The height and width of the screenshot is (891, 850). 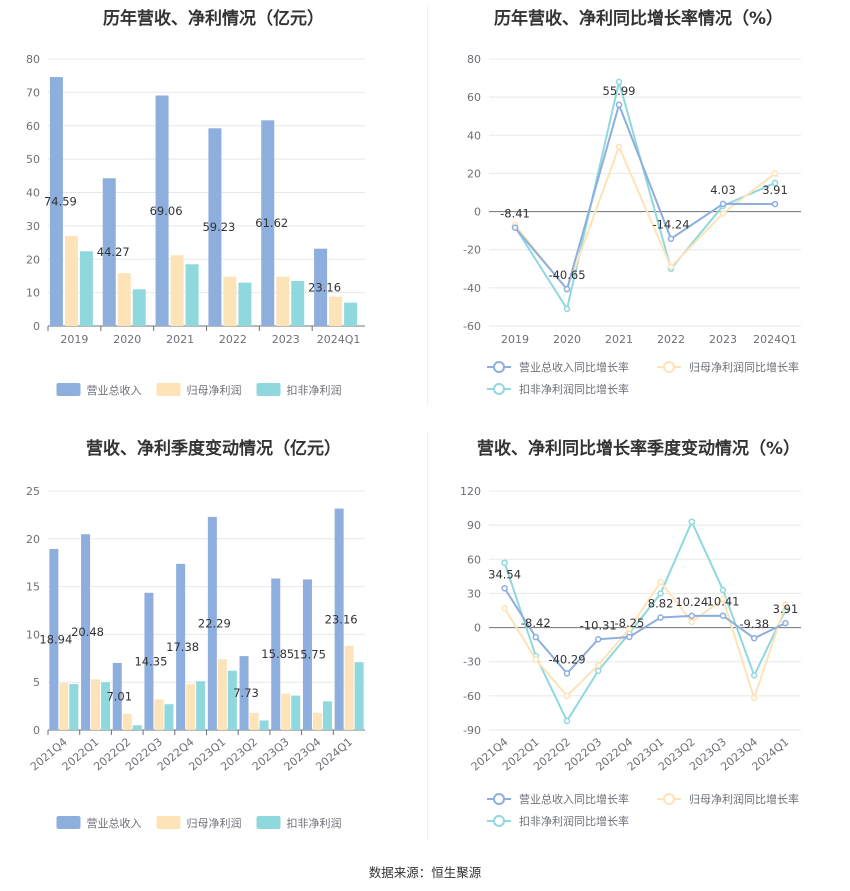 What do you see at coordinates (536, 623) in the screenshot?
I see `point-value-label: -8.42` at bounding box center [536, 623].